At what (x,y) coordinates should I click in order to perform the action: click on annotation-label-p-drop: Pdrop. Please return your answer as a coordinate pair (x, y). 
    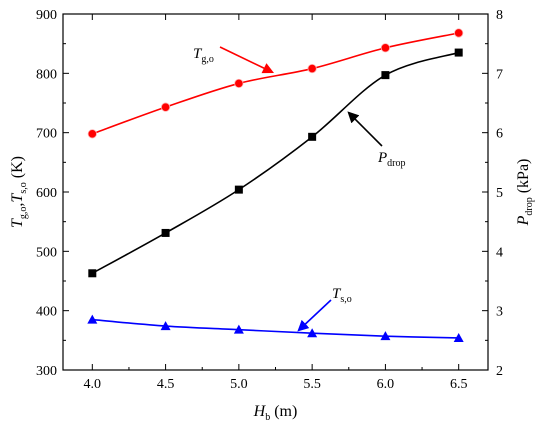
    Looking at the image, I should click on (391, 159).